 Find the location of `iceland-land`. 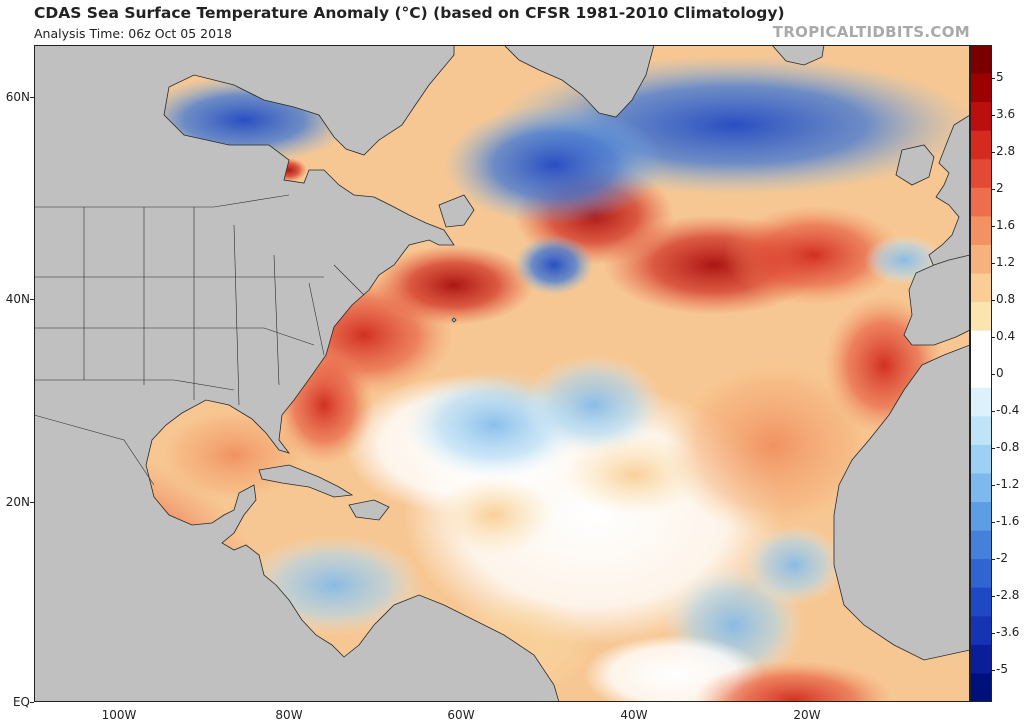

iceland-land is located at coordinates (798, 55).